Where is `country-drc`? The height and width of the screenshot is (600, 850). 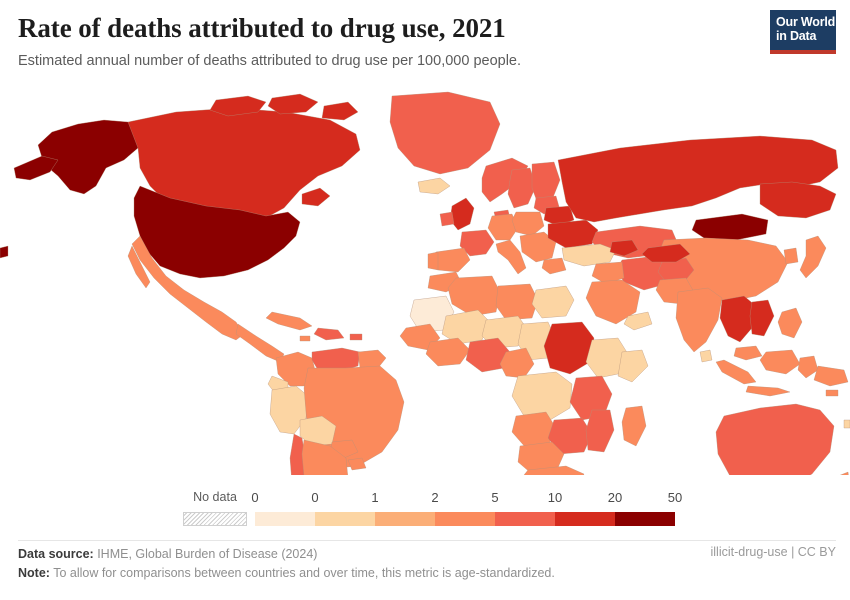 country-drc is located at coordinates (542, 396).